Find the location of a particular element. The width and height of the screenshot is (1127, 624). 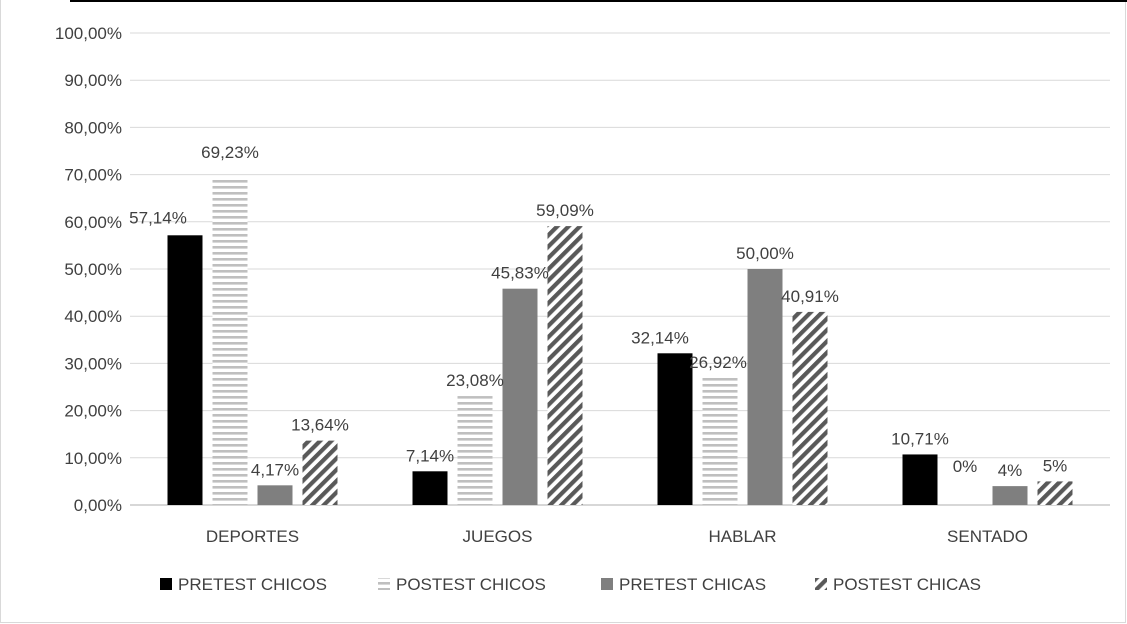

legend-label: POSTEST CHICAS is located at coordinates (907, 584).